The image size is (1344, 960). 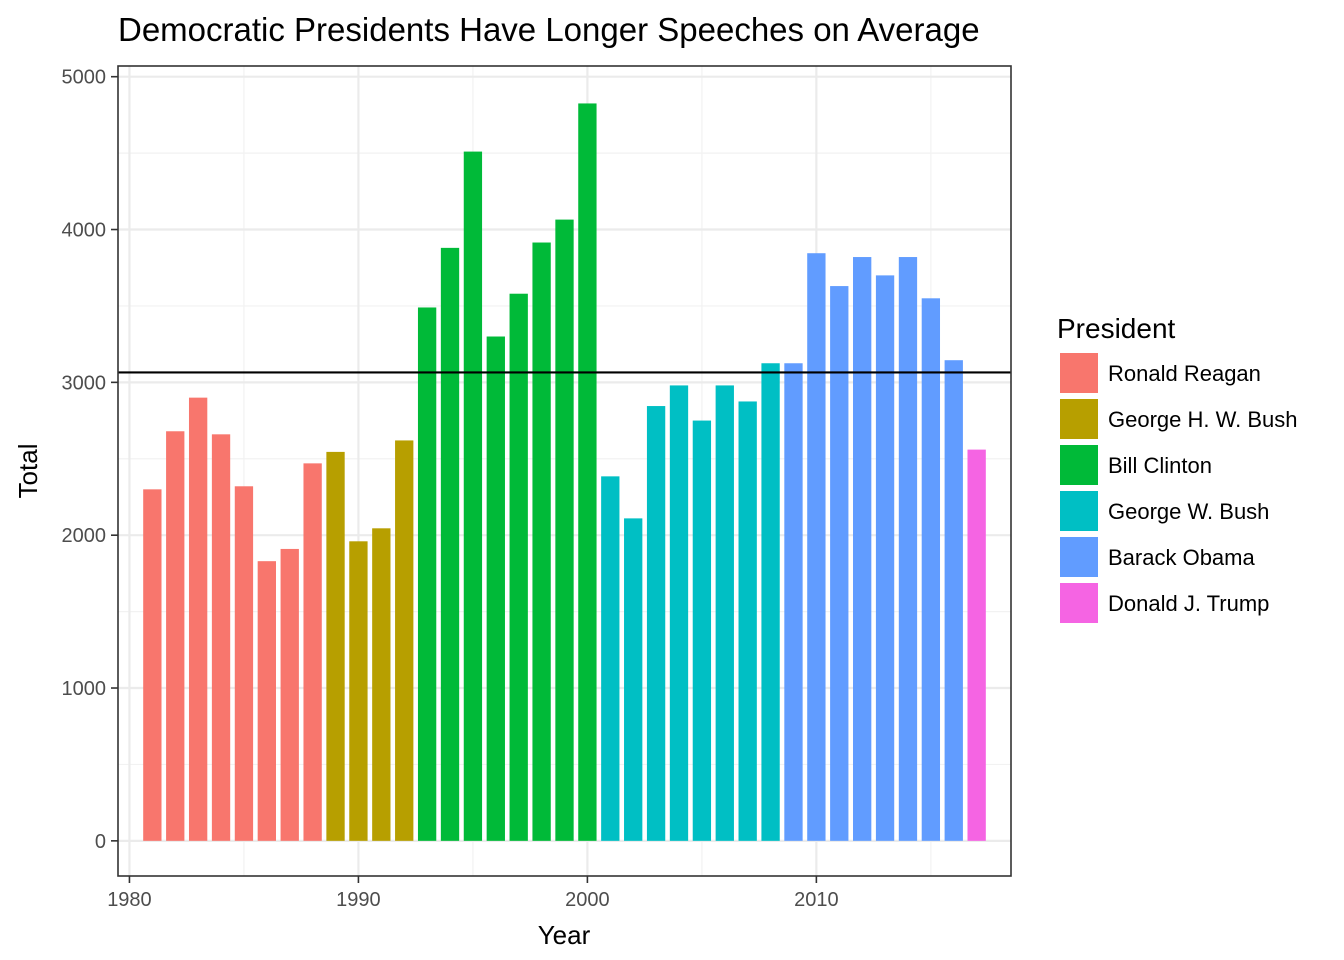 What do you see at coordinates (90, 460) in the screenshot?
I see `y-axis: 0 1000 2000 3000 4000 5000` at bounding box center [90, 460].